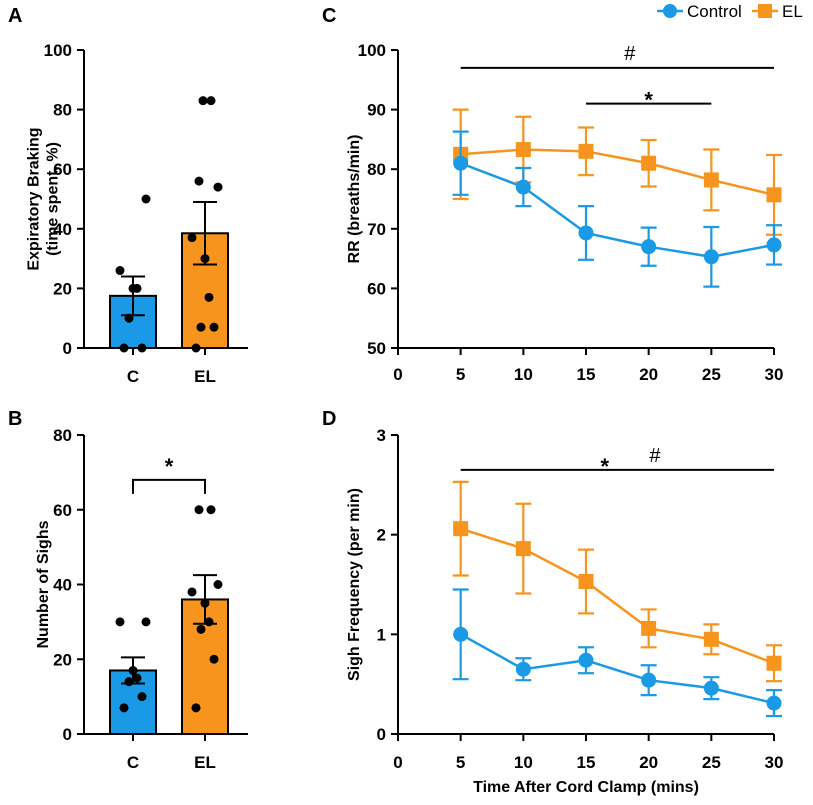 The image size is (813, 805). What do you see at coordinates (15, 16) in the screenshot?
I see `panel-letter-a: A` at bounding box center [15, 16].